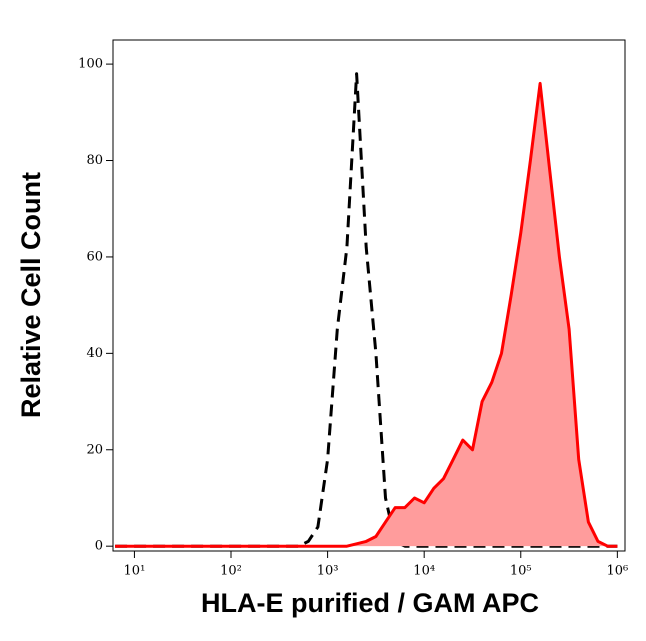  Describe the element at coordinates (94, 160) in the screenshot. I see `y-tick-label: 80` at that location.